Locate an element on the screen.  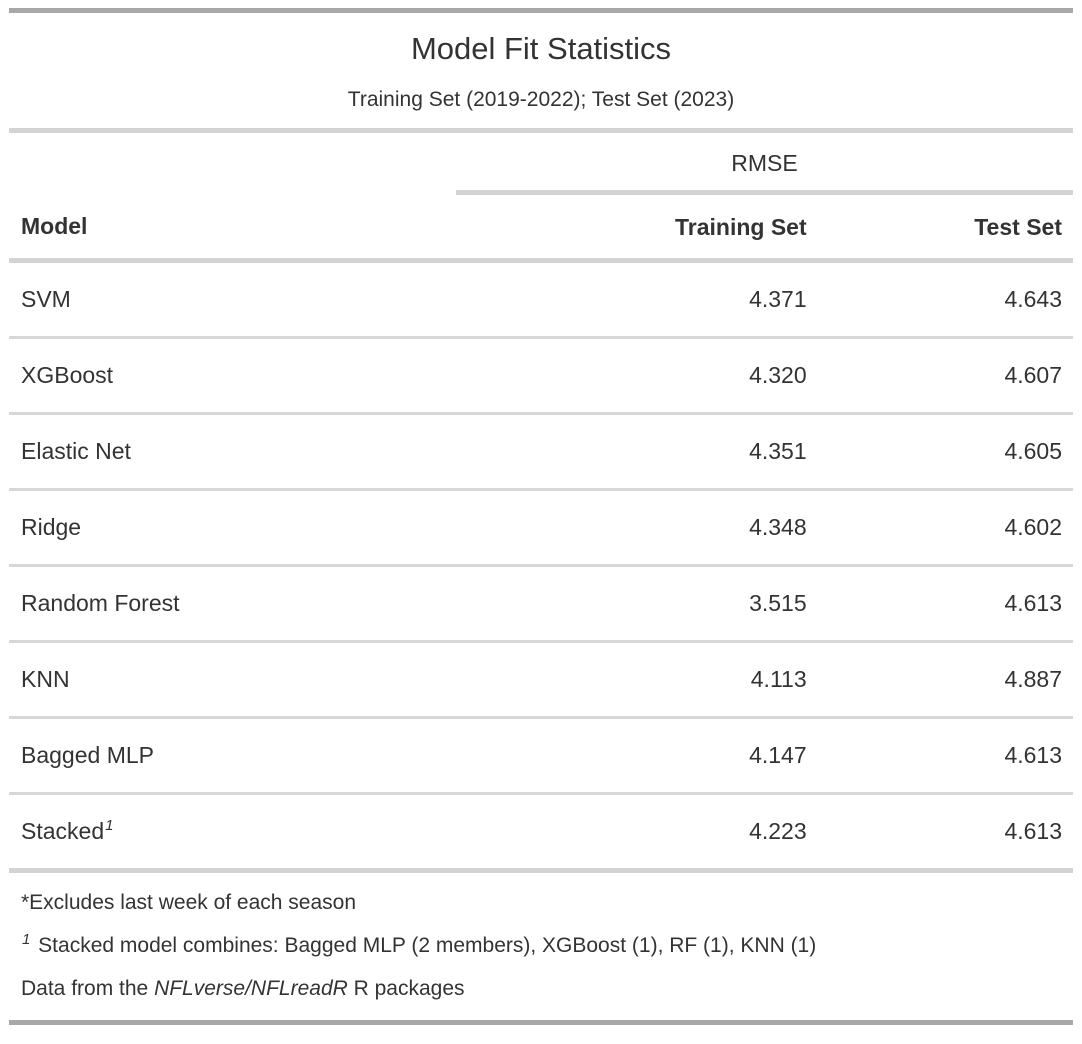
model-cell: Bagged MLP is located at coordinates (232, 756).